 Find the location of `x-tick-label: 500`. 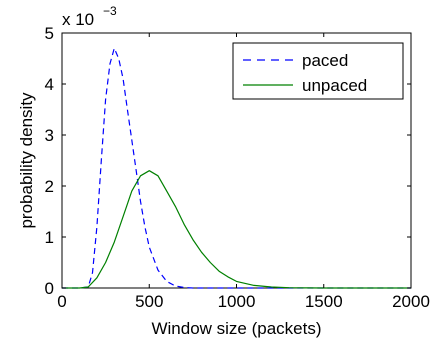

x-tick-label: 500 is located at coordinates (149, 301).